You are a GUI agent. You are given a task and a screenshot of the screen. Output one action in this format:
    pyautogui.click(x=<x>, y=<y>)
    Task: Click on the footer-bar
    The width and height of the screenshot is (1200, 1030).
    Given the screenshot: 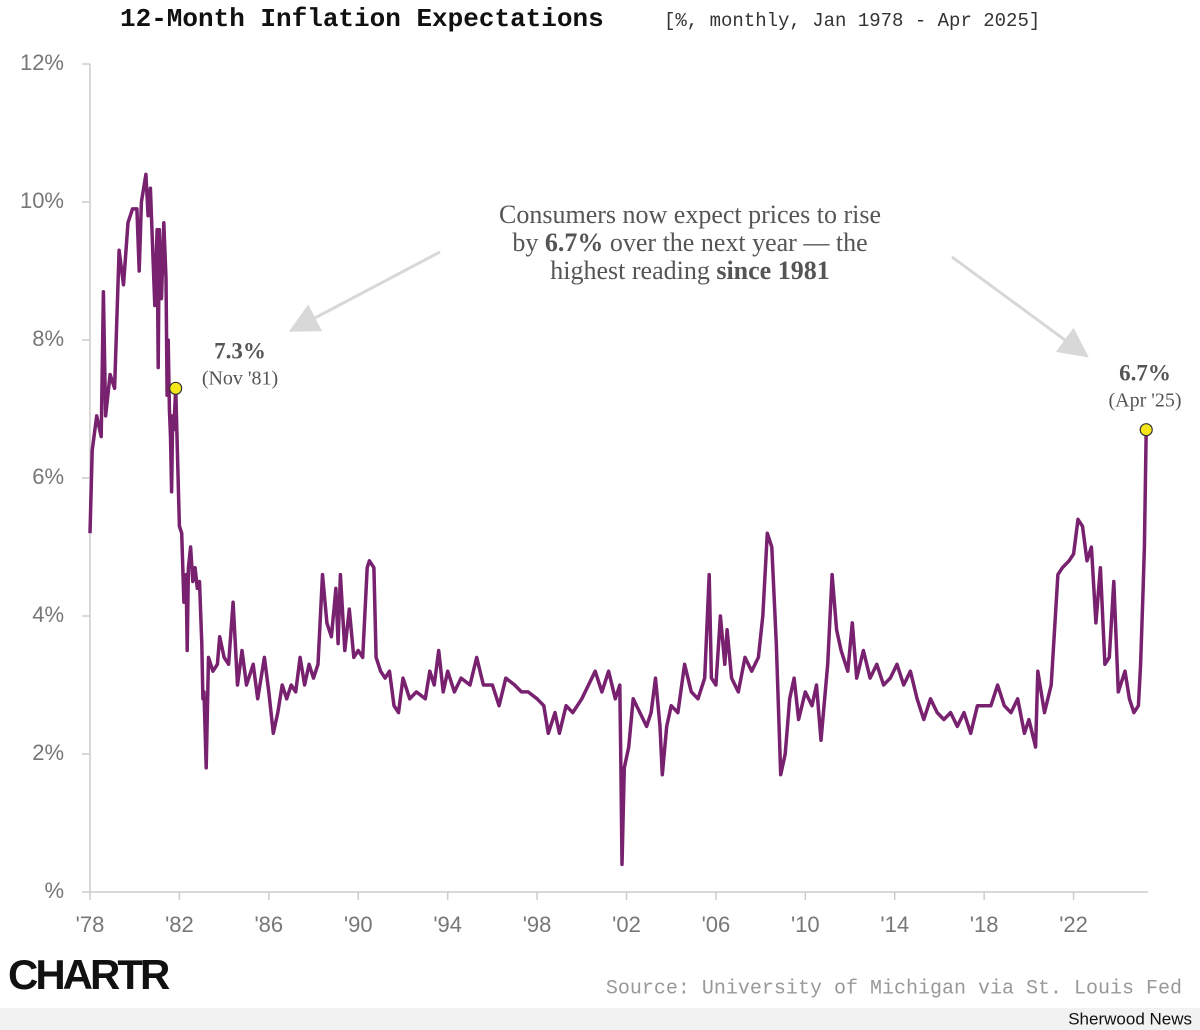 What is the action you would take?
    pyautogui.click(x=600, y=1019)
    